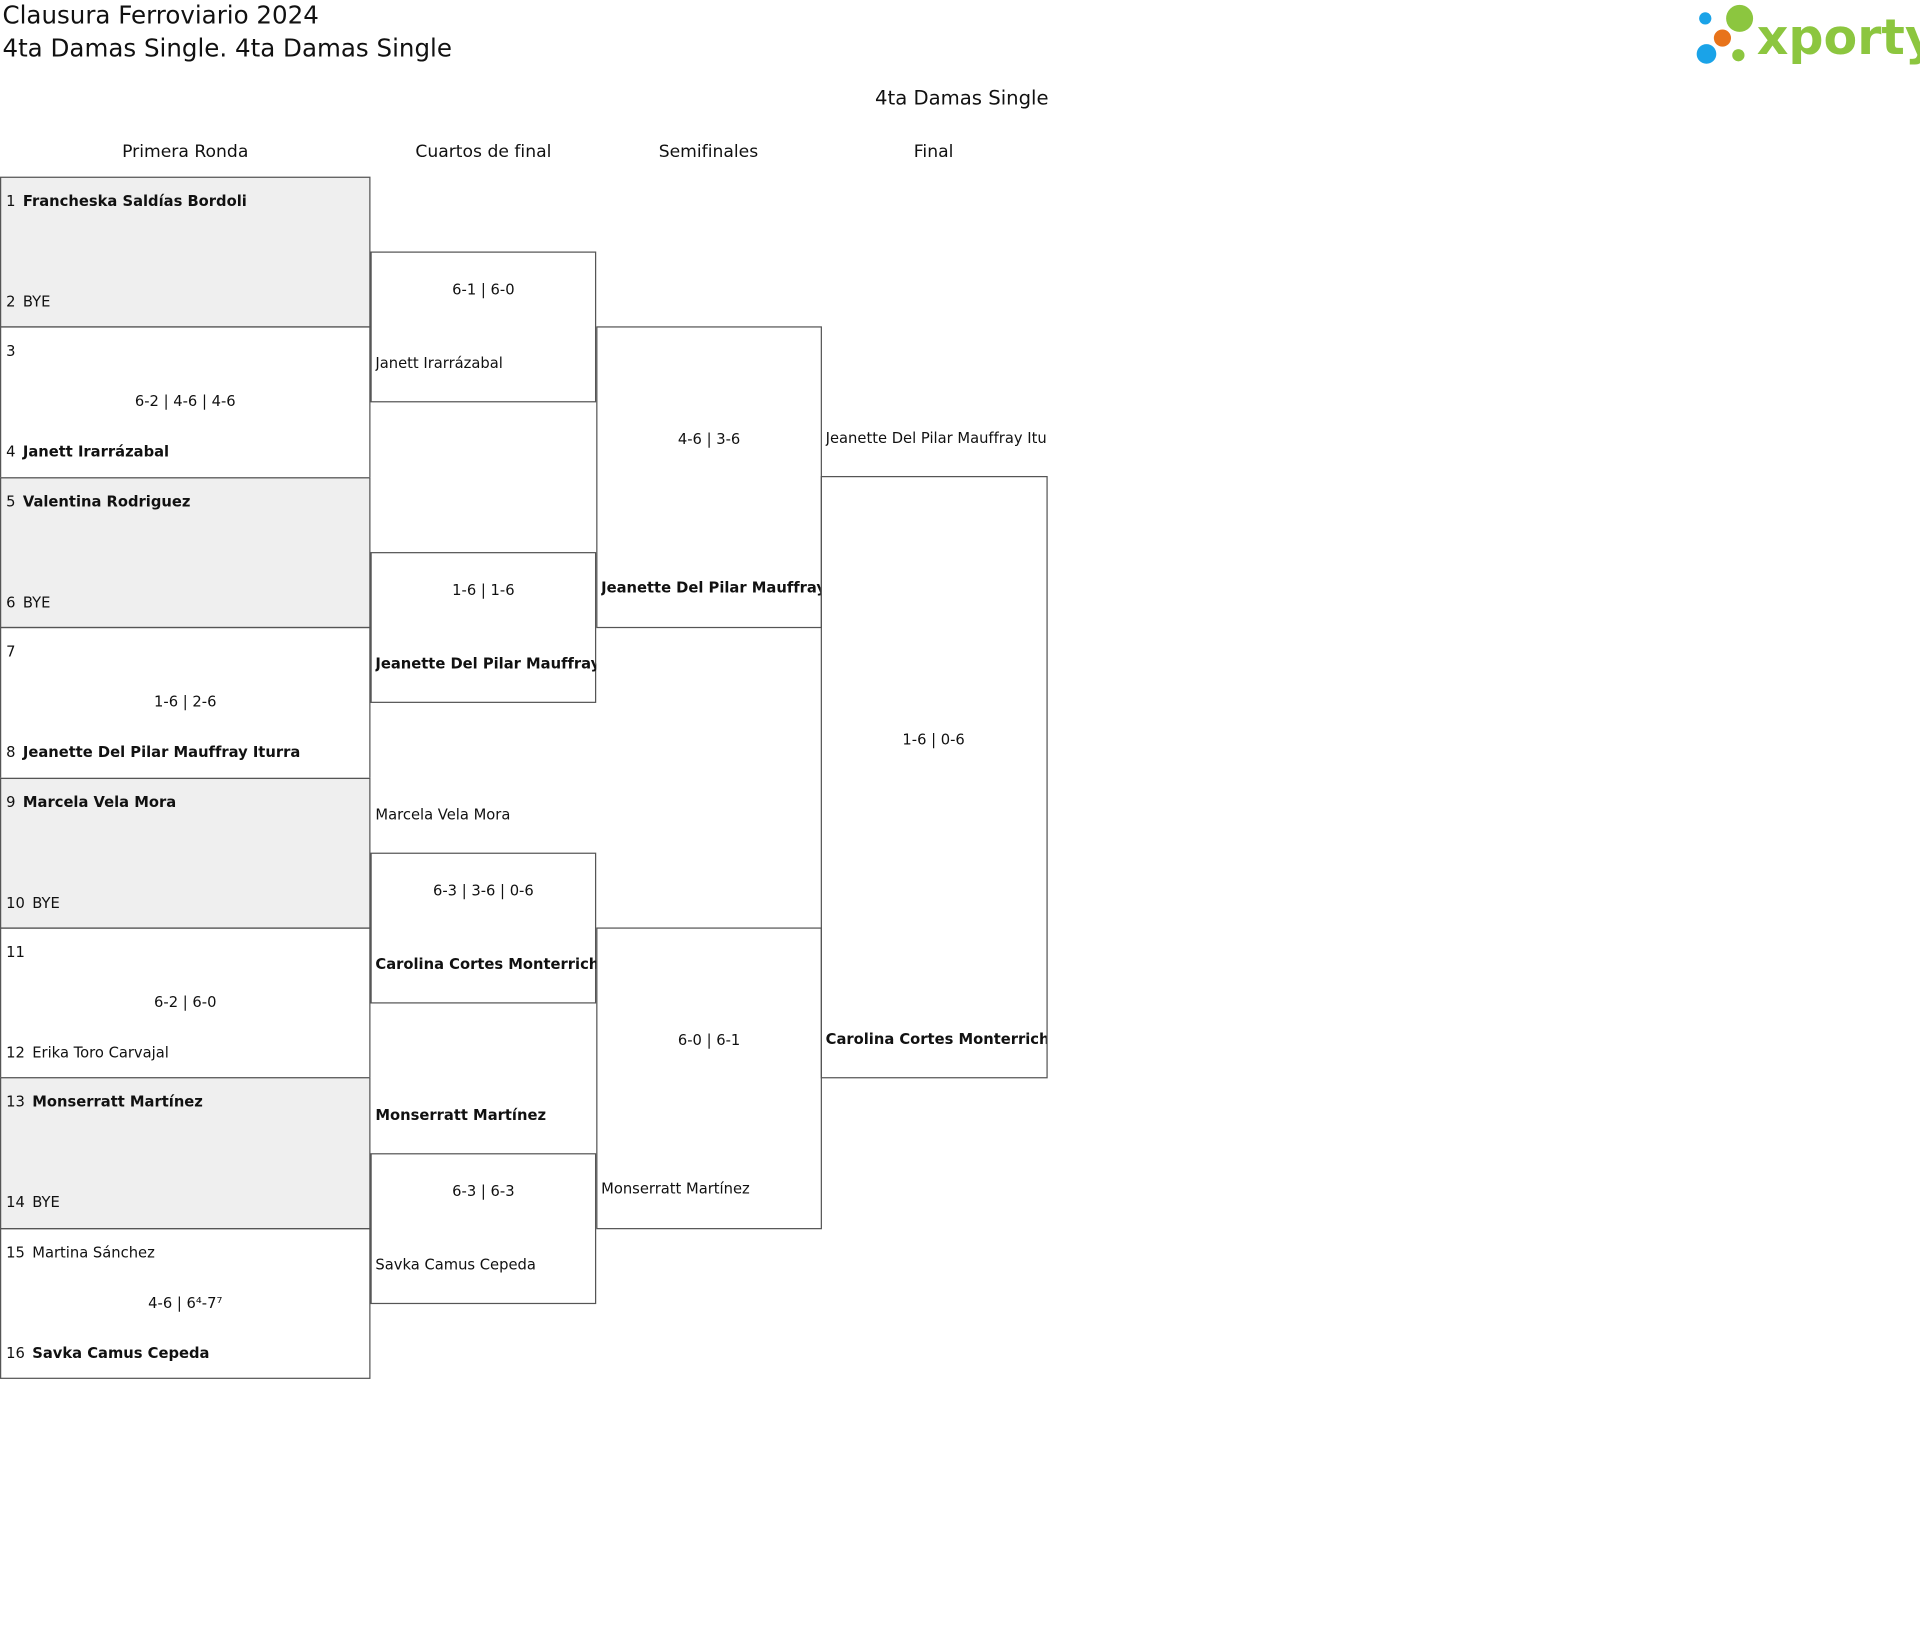 The height and width of the screenshot is (1626, 1920). What do you see at coordinates (185, 351) in the screenshot?
I see `player-line: 3` at bounding box center [185, 351].